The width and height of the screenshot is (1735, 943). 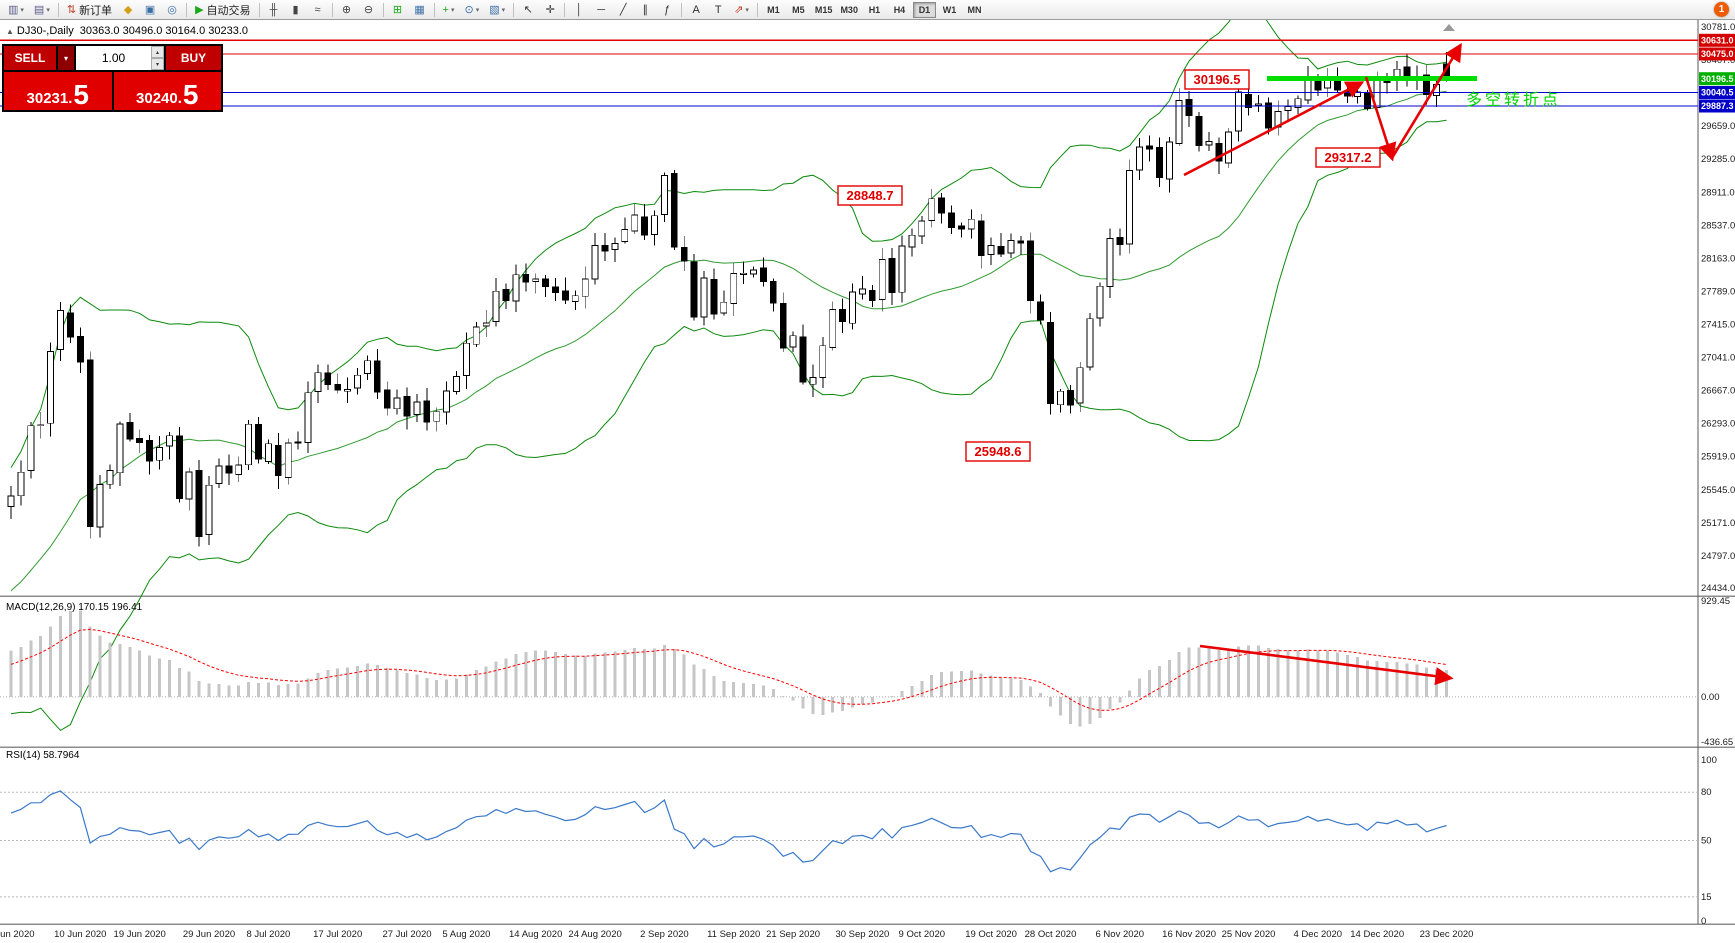 I want to click on timeframe-MN: MN, so click(x=974, y=9).